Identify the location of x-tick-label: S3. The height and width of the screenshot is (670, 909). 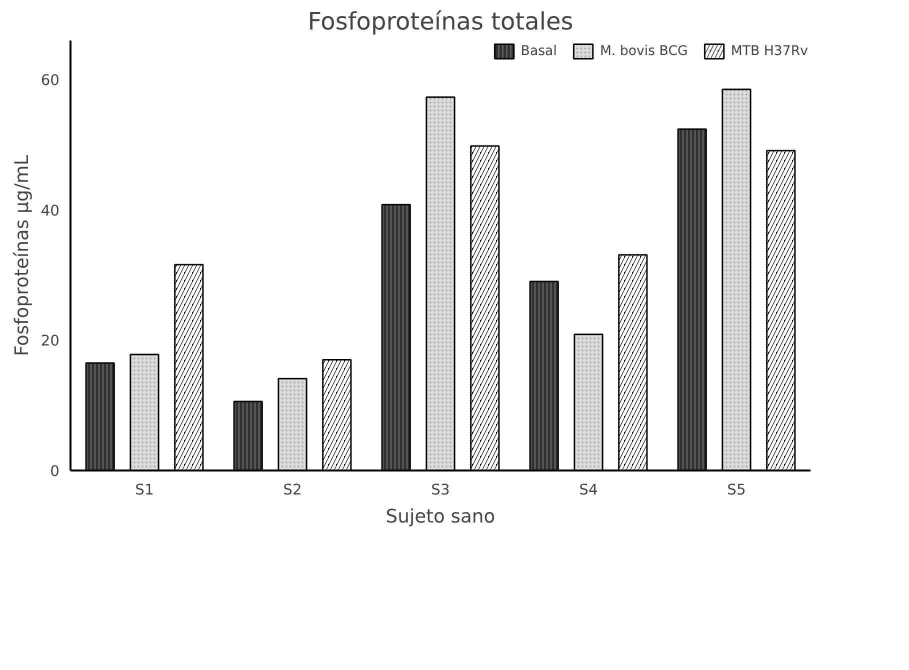
(440, 490).